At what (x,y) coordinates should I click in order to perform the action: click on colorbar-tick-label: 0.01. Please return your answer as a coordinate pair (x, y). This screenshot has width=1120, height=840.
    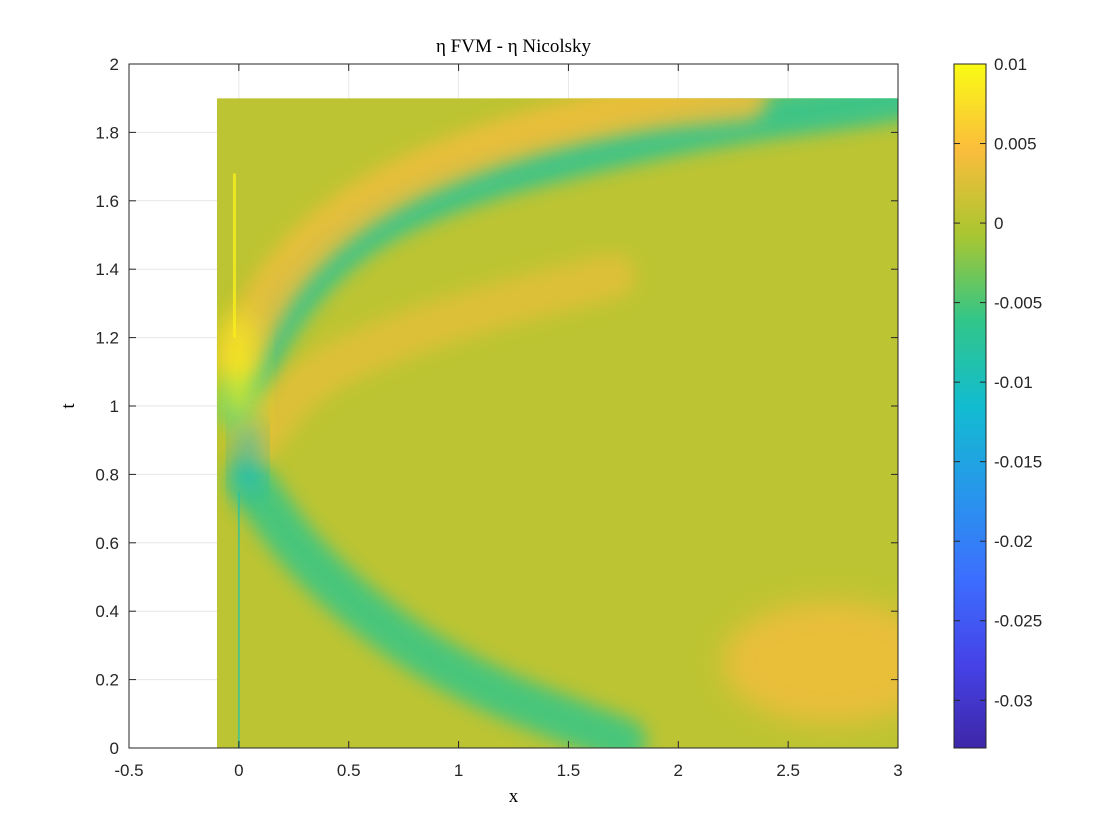
    Looking at the image, I should click on (1010, 64).